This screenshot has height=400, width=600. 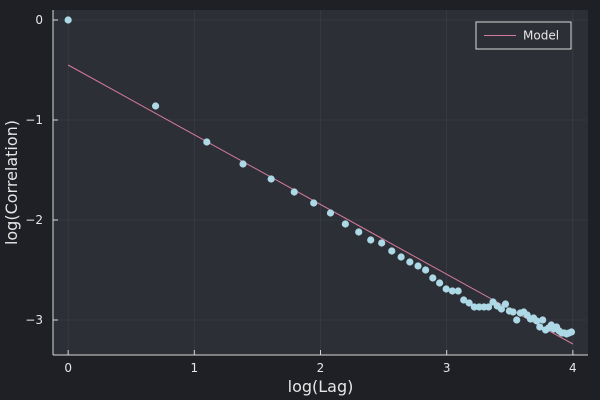 What do you see at coordinates (68, 368) in the screenshot?
I see `x-tick-label: 0` at bounding box center [68, 368].